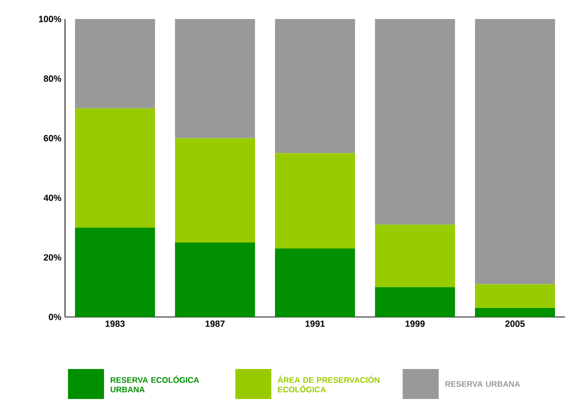 The width and height of the screenshot is (578, 419). Describe the element at coordinates (482, 384) in the screenshot. I see `text: RESERVA URBANA` at that location.